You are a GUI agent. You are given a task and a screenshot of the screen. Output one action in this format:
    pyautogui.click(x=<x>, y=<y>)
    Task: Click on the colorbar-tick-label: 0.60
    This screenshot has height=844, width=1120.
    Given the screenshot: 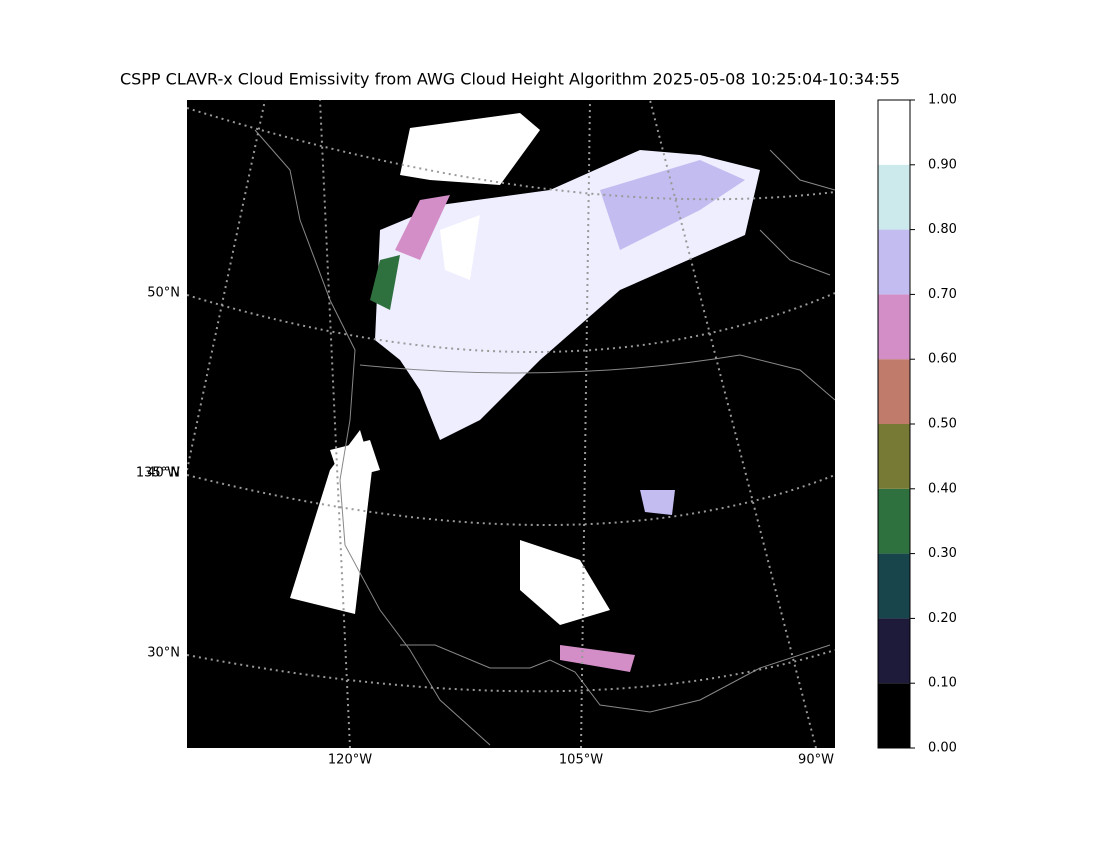 What is the action you would take?
    pyautogui.click(x=942, y=359)
    